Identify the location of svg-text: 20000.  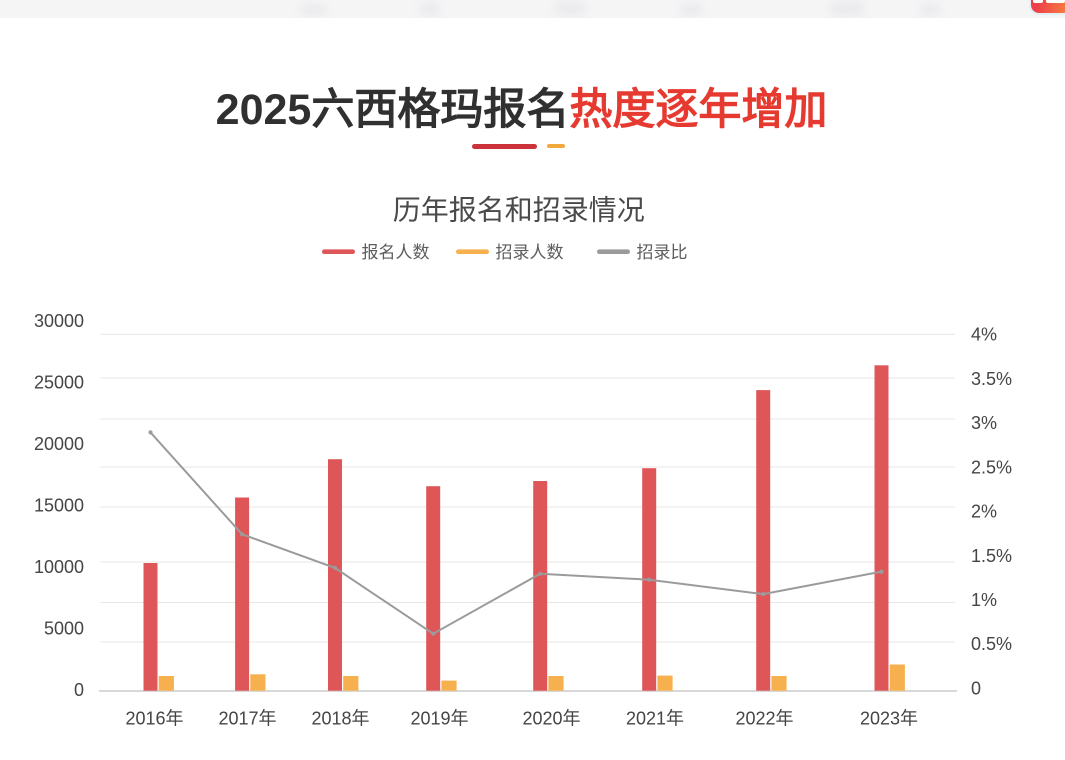
(59, 444).